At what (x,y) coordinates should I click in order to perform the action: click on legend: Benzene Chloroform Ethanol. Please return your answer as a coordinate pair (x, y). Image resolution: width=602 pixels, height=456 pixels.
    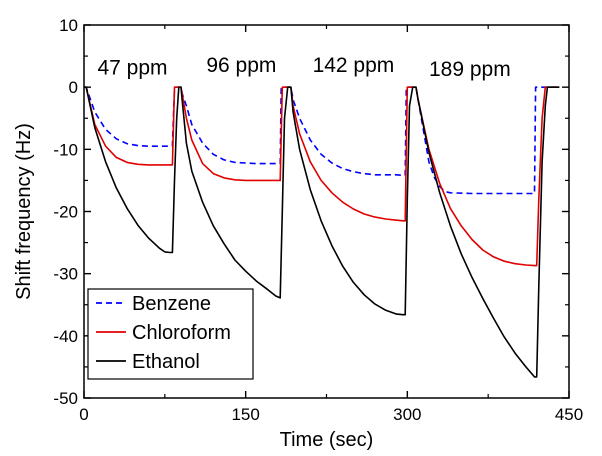
    Looking at the image, I should click on (170, 334).